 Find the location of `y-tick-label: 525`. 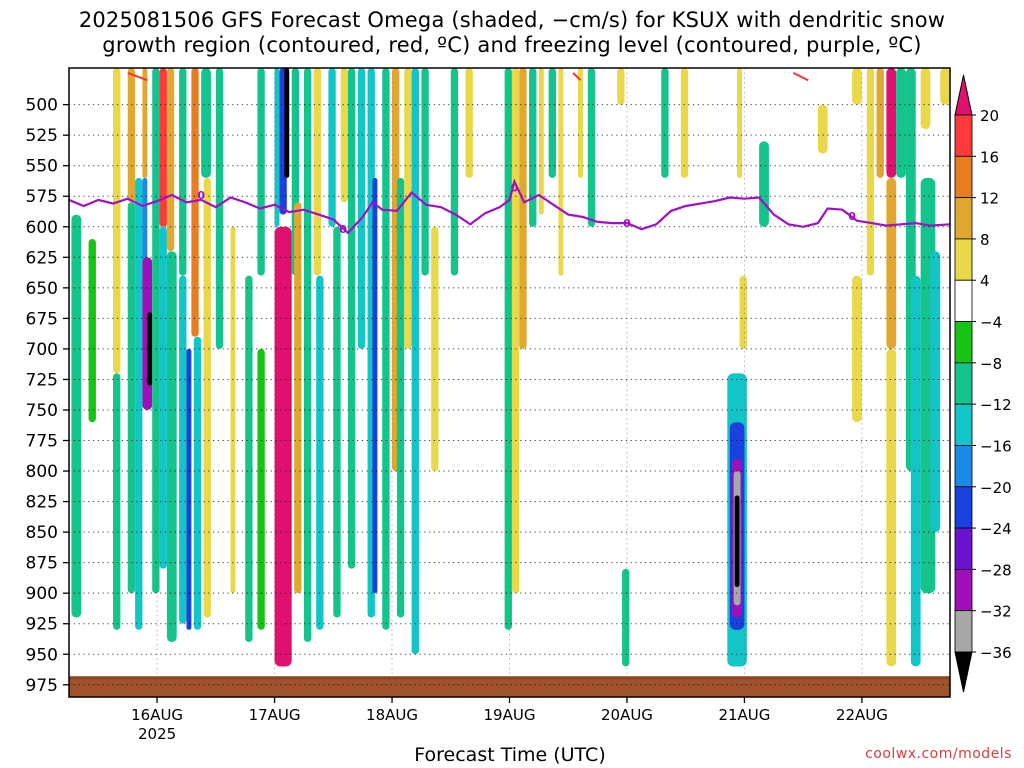

y-tick-label: 525 is located at coordinates (42, 136).